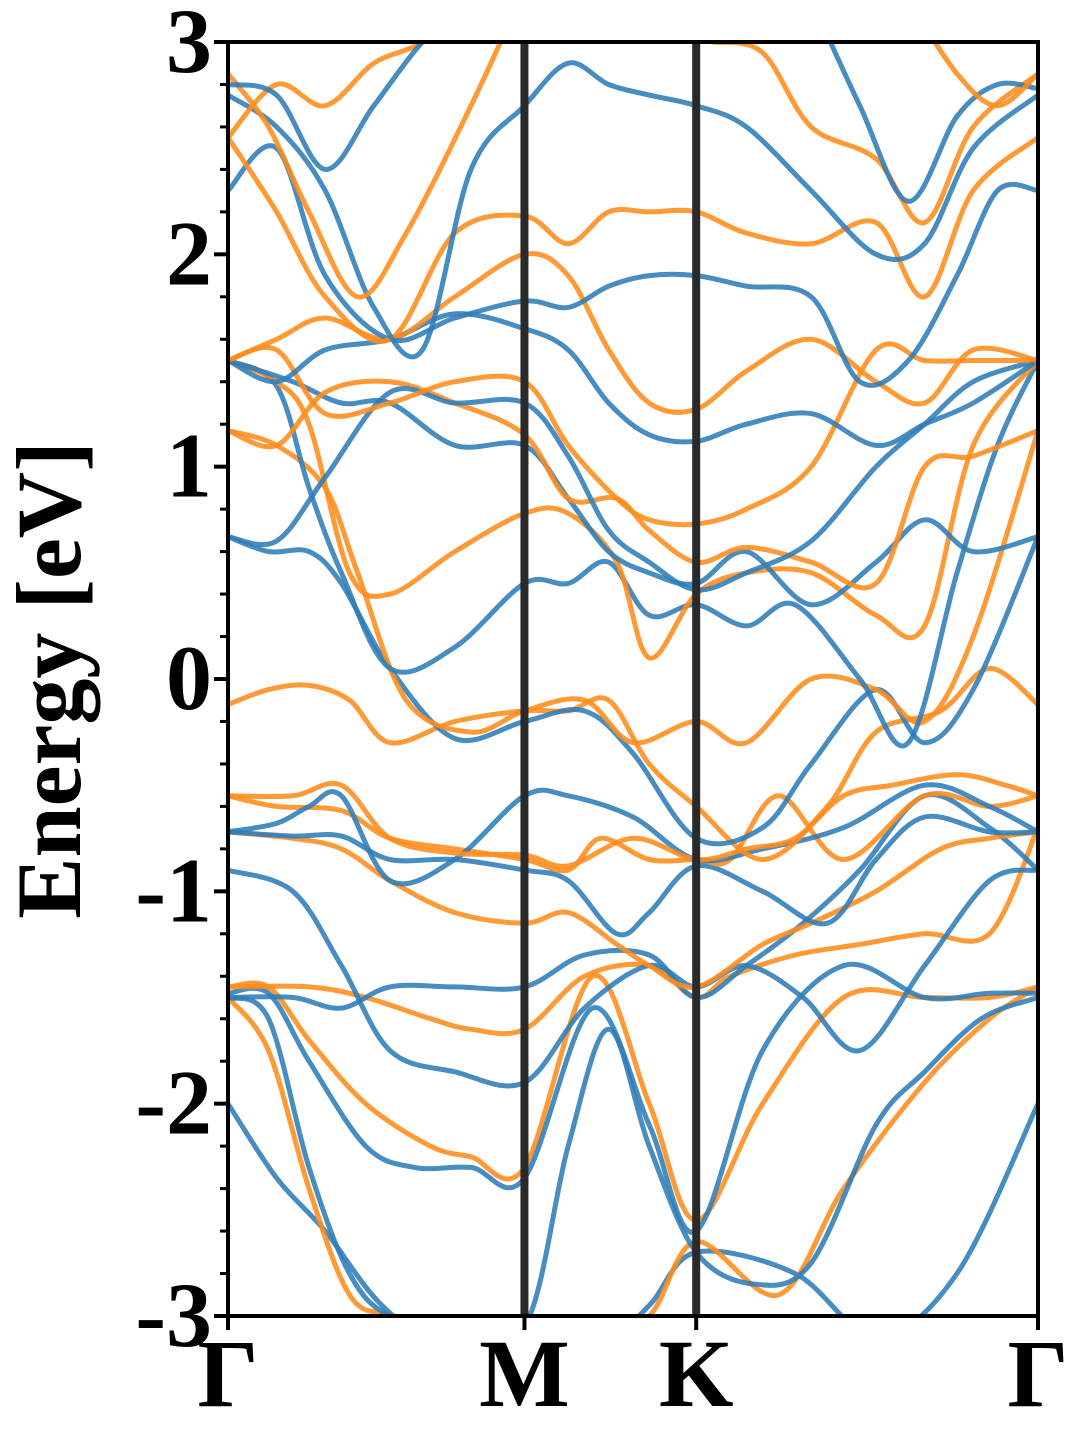  I want to click on y-tick-label: 2, so click(189, 253).